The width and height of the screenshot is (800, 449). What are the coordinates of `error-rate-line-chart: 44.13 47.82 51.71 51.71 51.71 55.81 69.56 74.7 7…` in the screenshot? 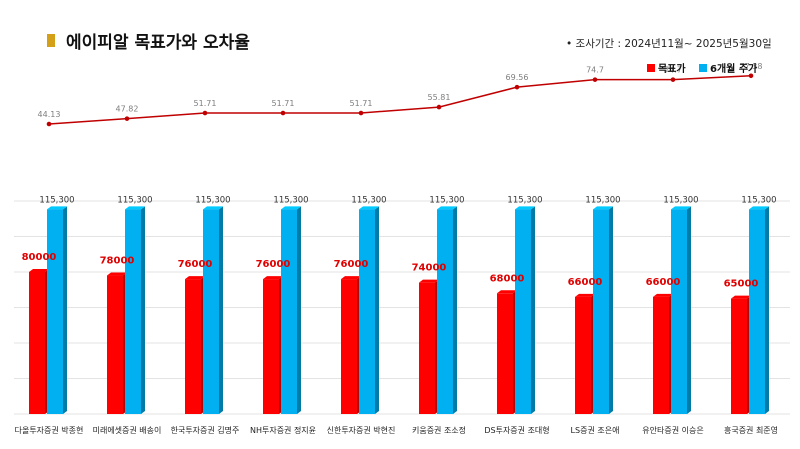 It's located at (400, 94).